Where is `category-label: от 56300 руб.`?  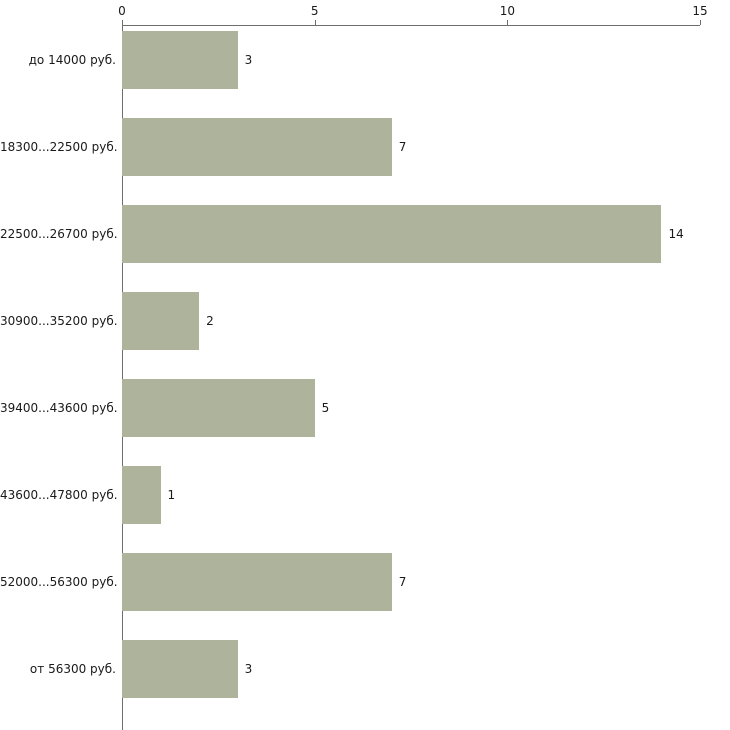
category-label: от 56300 руб. is located at coordinates (72, 668).